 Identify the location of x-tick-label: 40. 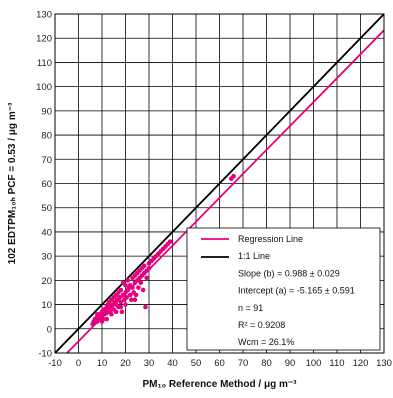
(172, 363).